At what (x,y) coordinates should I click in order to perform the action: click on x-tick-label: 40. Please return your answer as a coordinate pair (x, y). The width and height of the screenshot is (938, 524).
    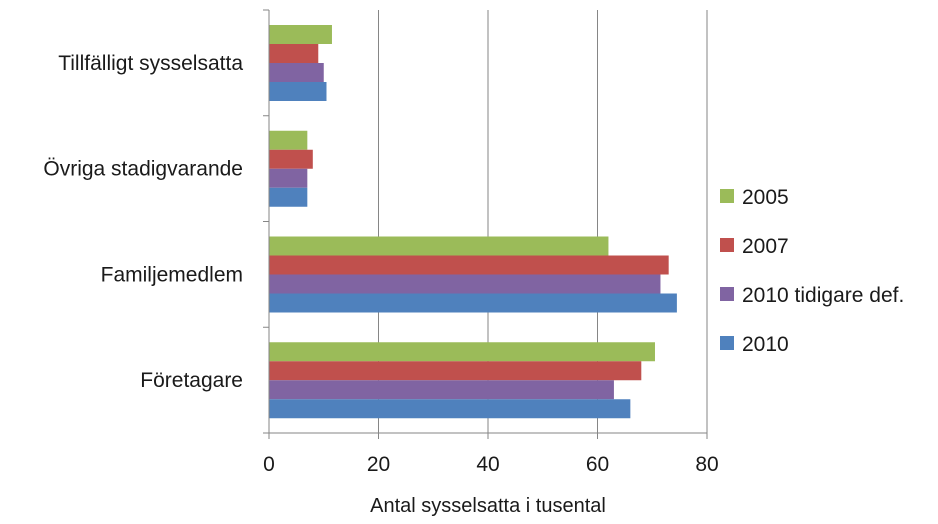
    Looking at the image, I should click on (487, 464).